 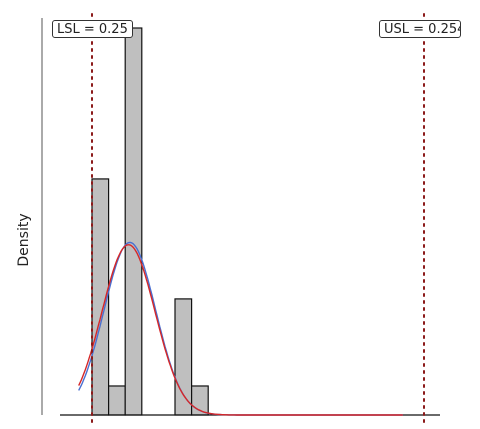 What do you see at coordinates (420, 29) in the screenshot?
I see `usl-label: USL = 0.254` at bounding box center [420, 29].